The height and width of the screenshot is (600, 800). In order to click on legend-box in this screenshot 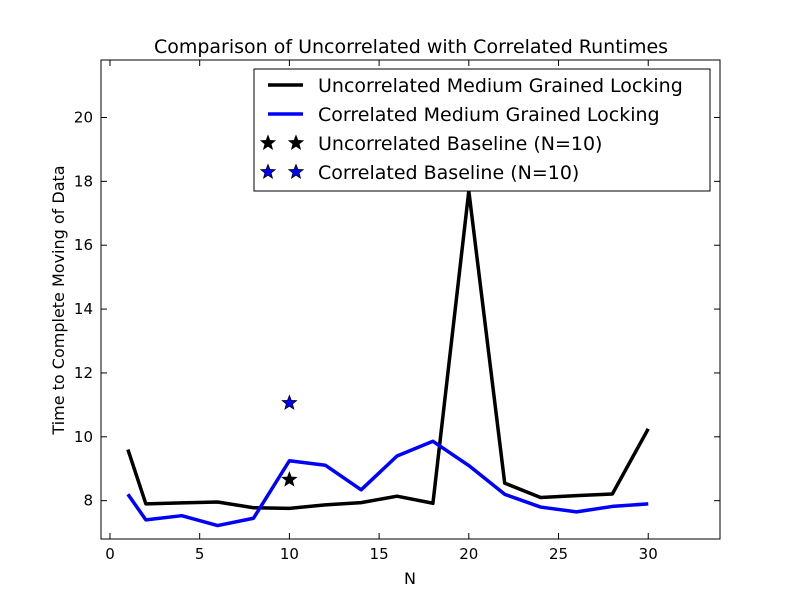, I will do `click(482, 130)`.